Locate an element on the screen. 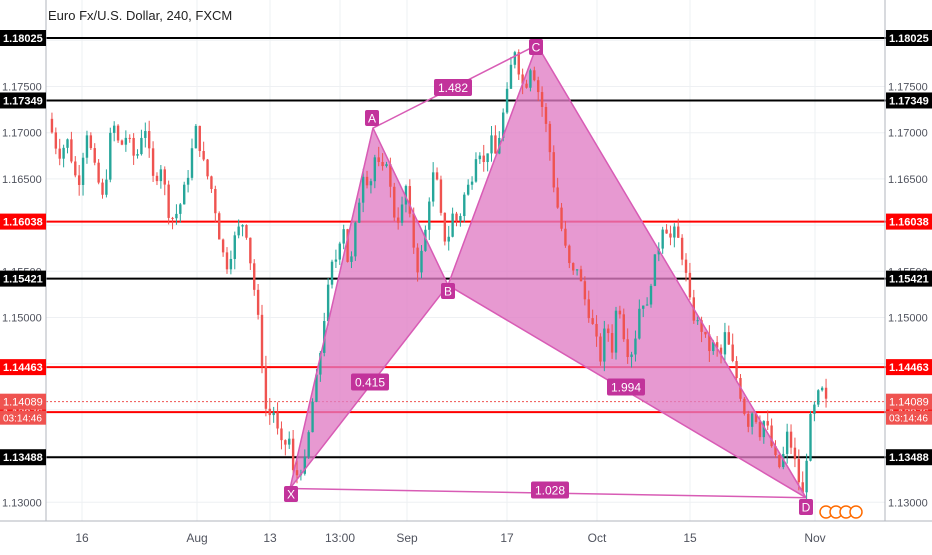 The width and height of the screenshot is (932, 555). current-price-tag-bg is located at coordinates (909, 401).